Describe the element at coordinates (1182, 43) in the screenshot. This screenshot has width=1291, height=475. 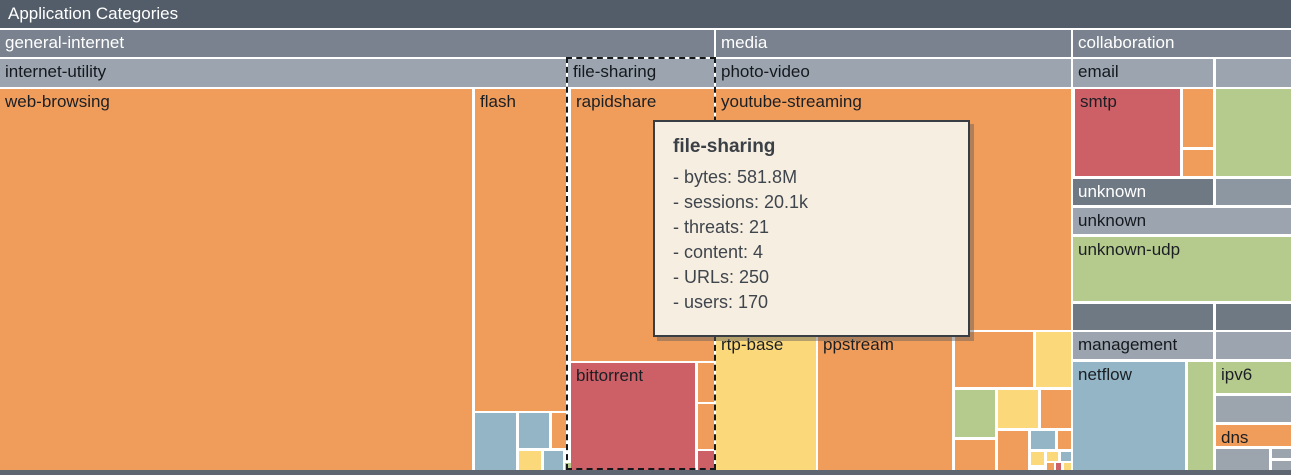
I see `category-header-collaboration: collaboration` at that location.